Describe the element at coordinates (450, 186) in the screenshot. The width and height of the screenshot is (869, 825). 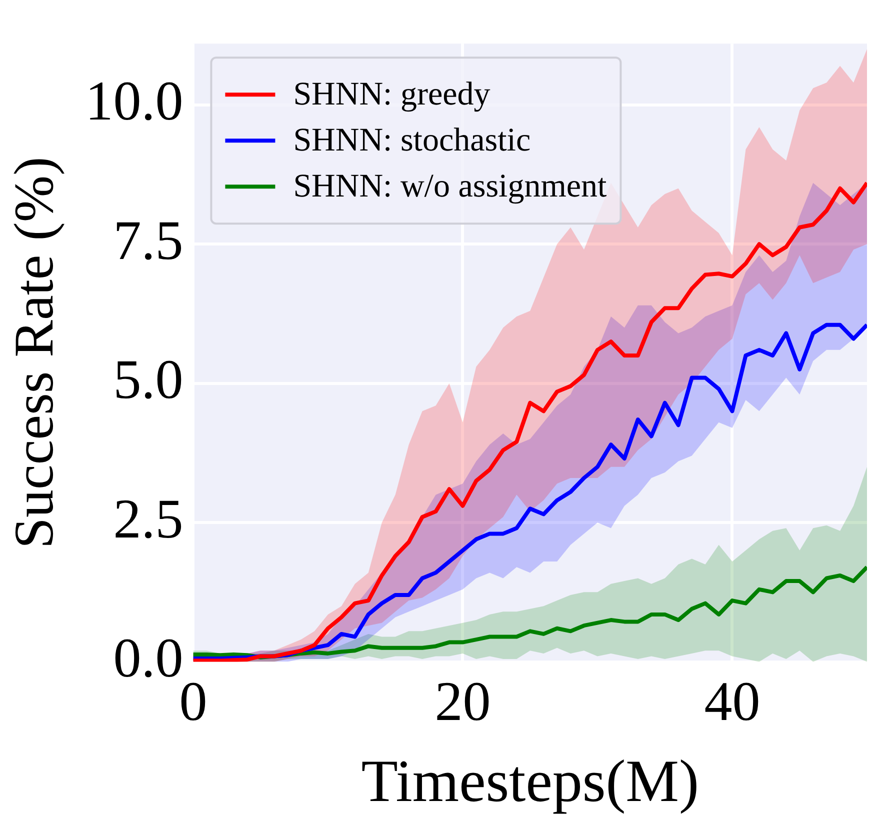
I see `legend-label: SHNN: w/o assignment` at that location.